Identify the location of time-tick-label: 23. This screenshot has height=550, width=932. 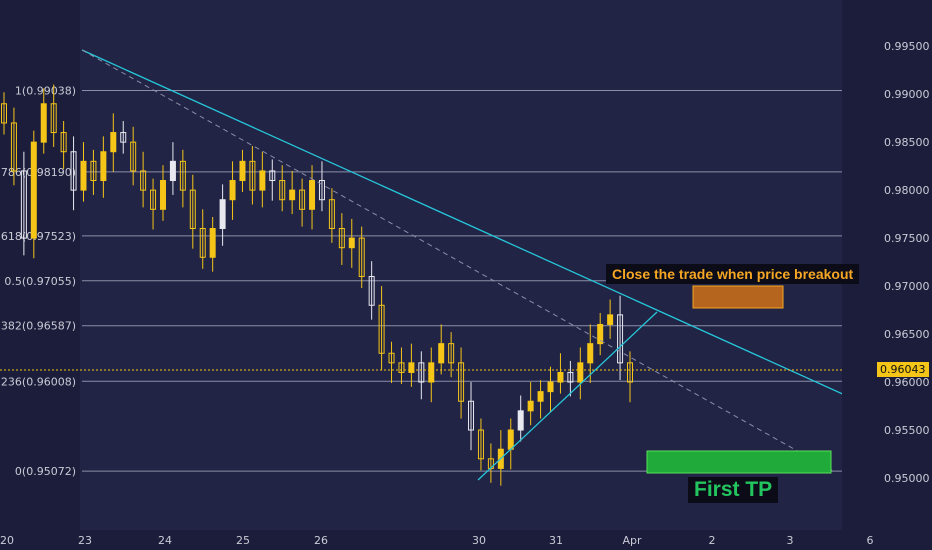
(85, 540).